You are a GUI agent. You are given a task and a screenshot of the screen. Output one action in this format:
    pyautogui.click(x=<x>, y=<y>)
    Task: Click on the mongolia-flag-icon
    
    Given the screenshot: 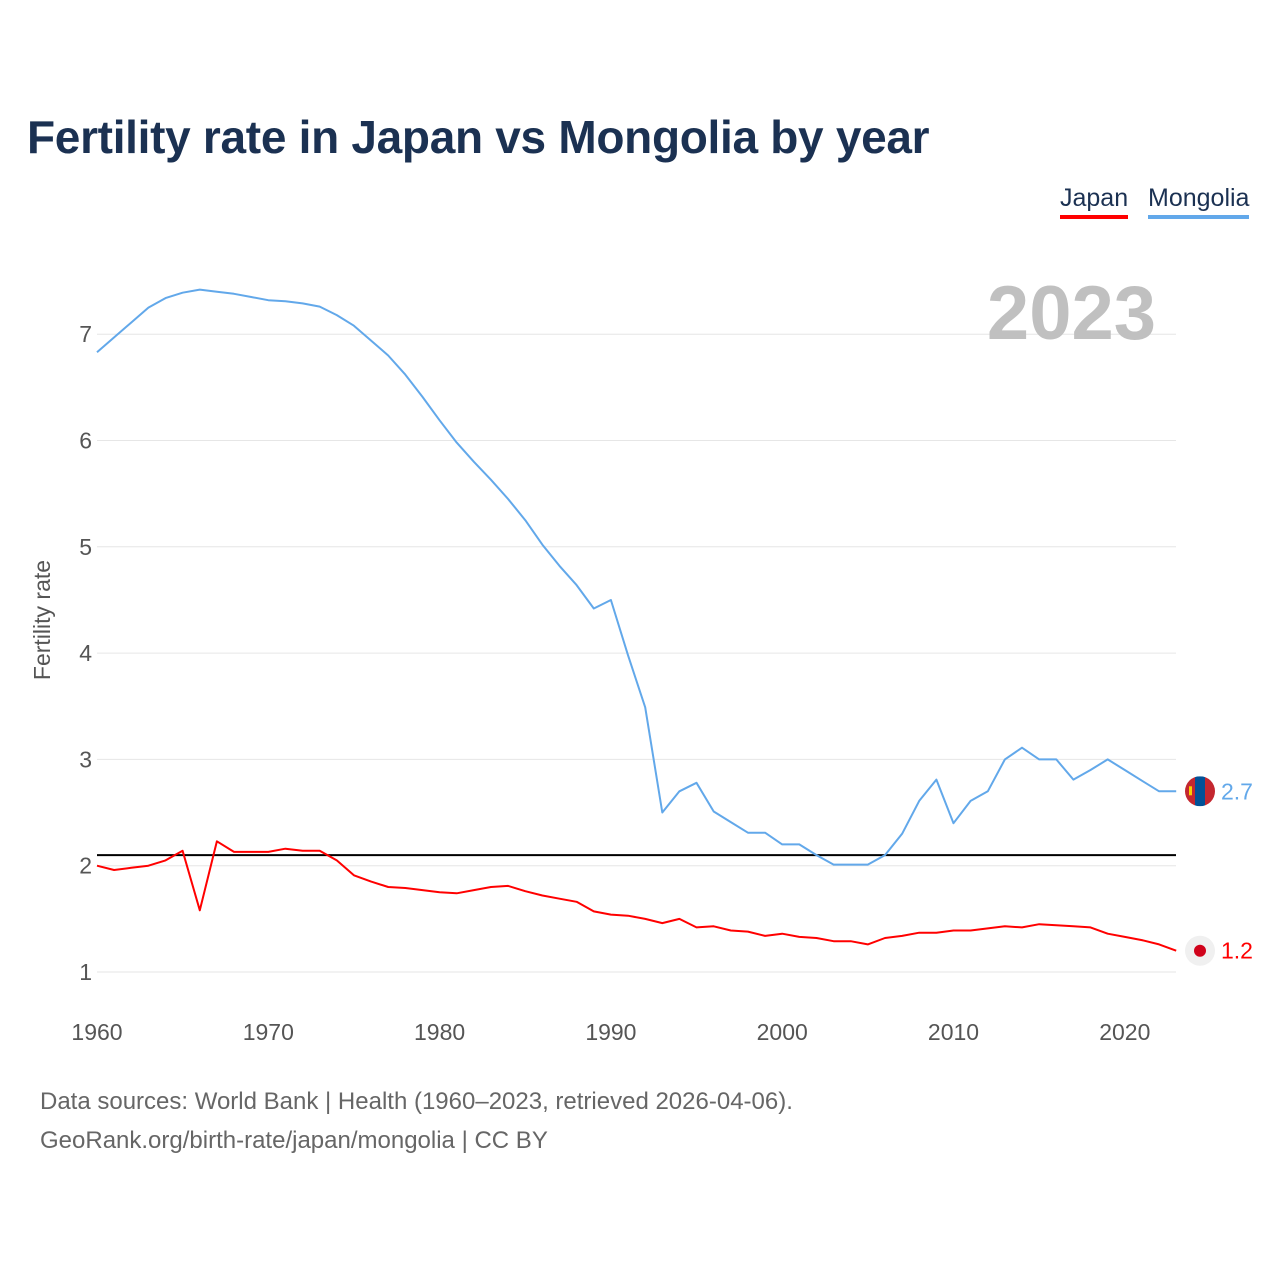 What is the action you would take?
    pyautogui.click(x=1200, y=791)
    